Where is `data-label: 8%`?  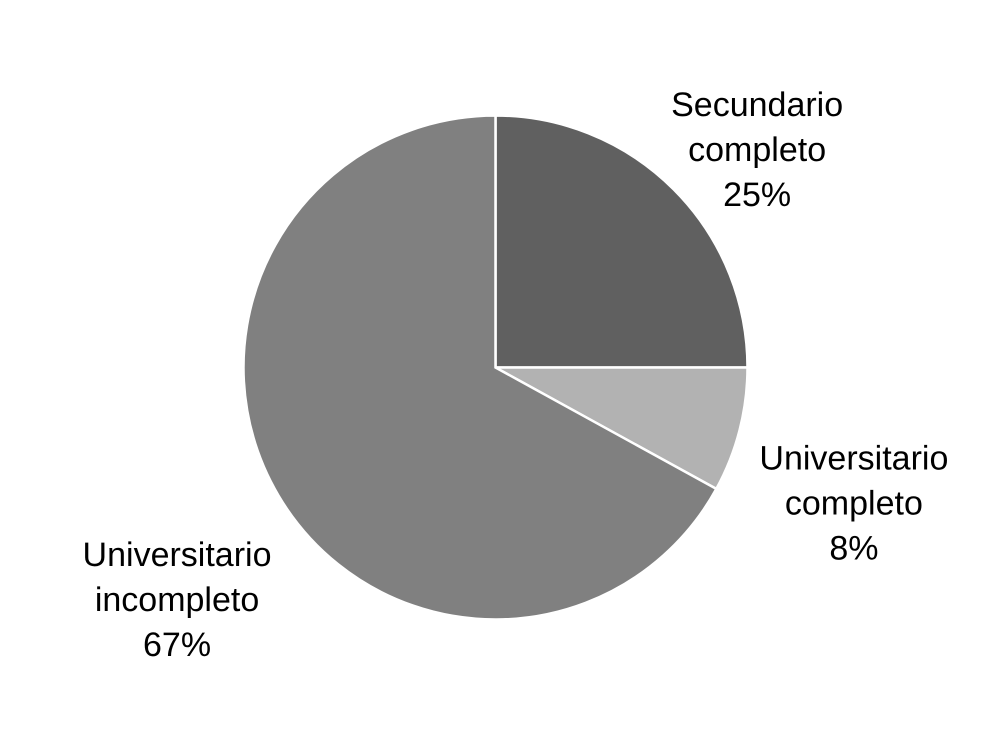 data-label: 8% is located at coordinates (853, 549).